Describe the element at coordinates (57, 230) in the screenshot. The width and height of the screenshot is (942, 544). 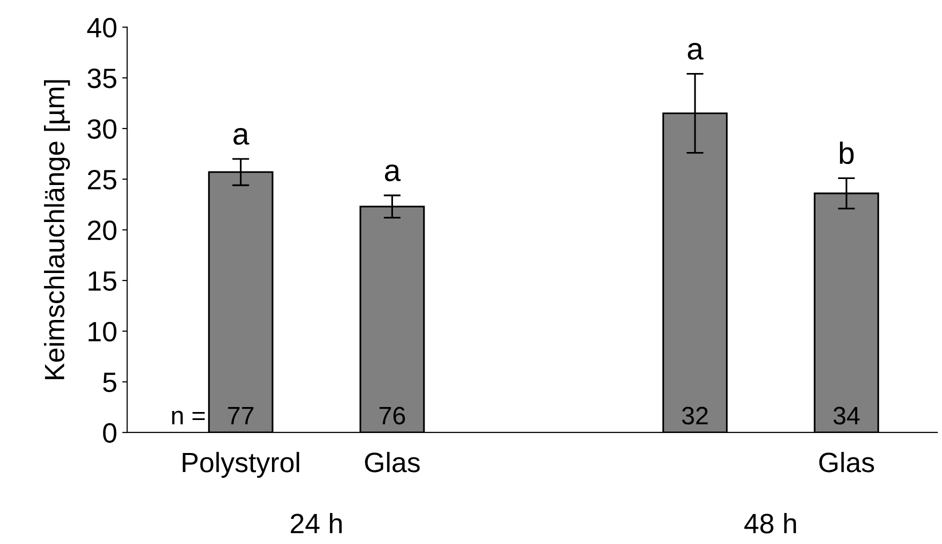
I see `y-axis-title: Keimschlauchlänge [µm]` at that location.